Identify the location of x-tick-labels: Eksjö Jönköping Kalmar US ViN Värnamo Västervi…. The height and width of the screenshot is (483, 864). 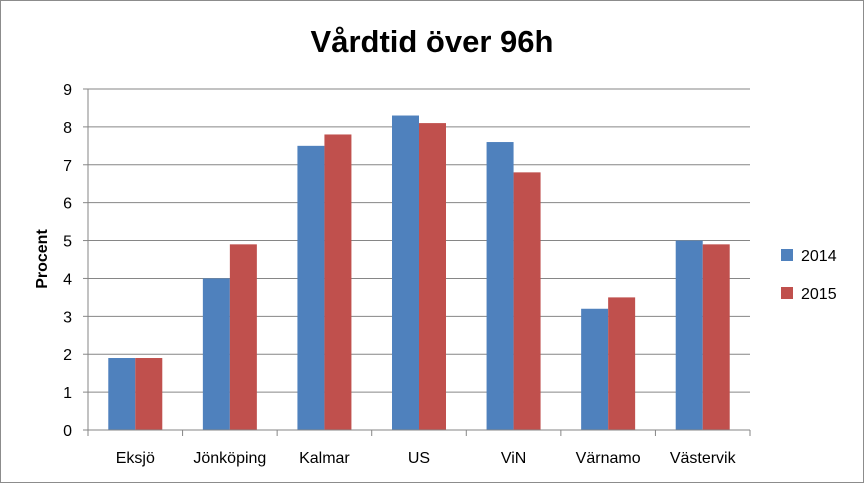
(426, 458).